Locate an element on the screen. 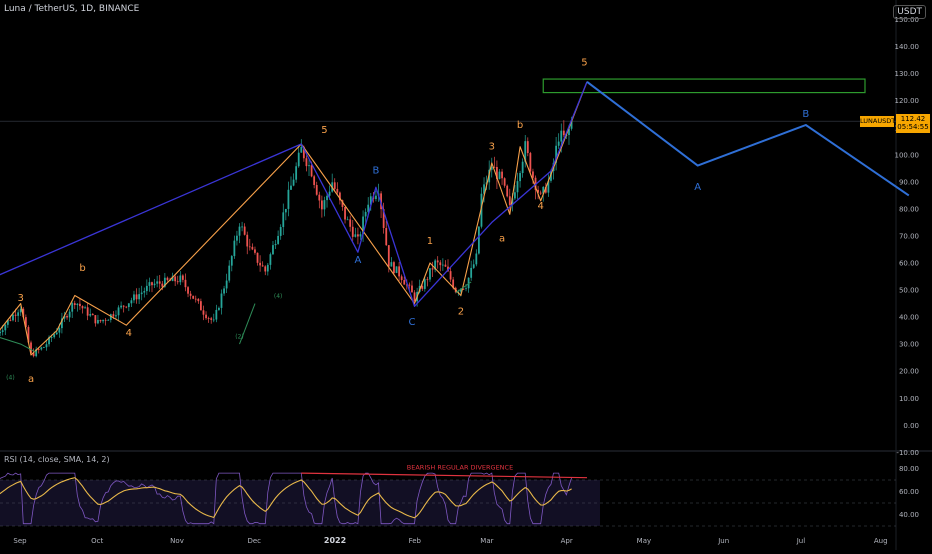  price-axis-tick: -10.00 is located at coordinates (907, 453).